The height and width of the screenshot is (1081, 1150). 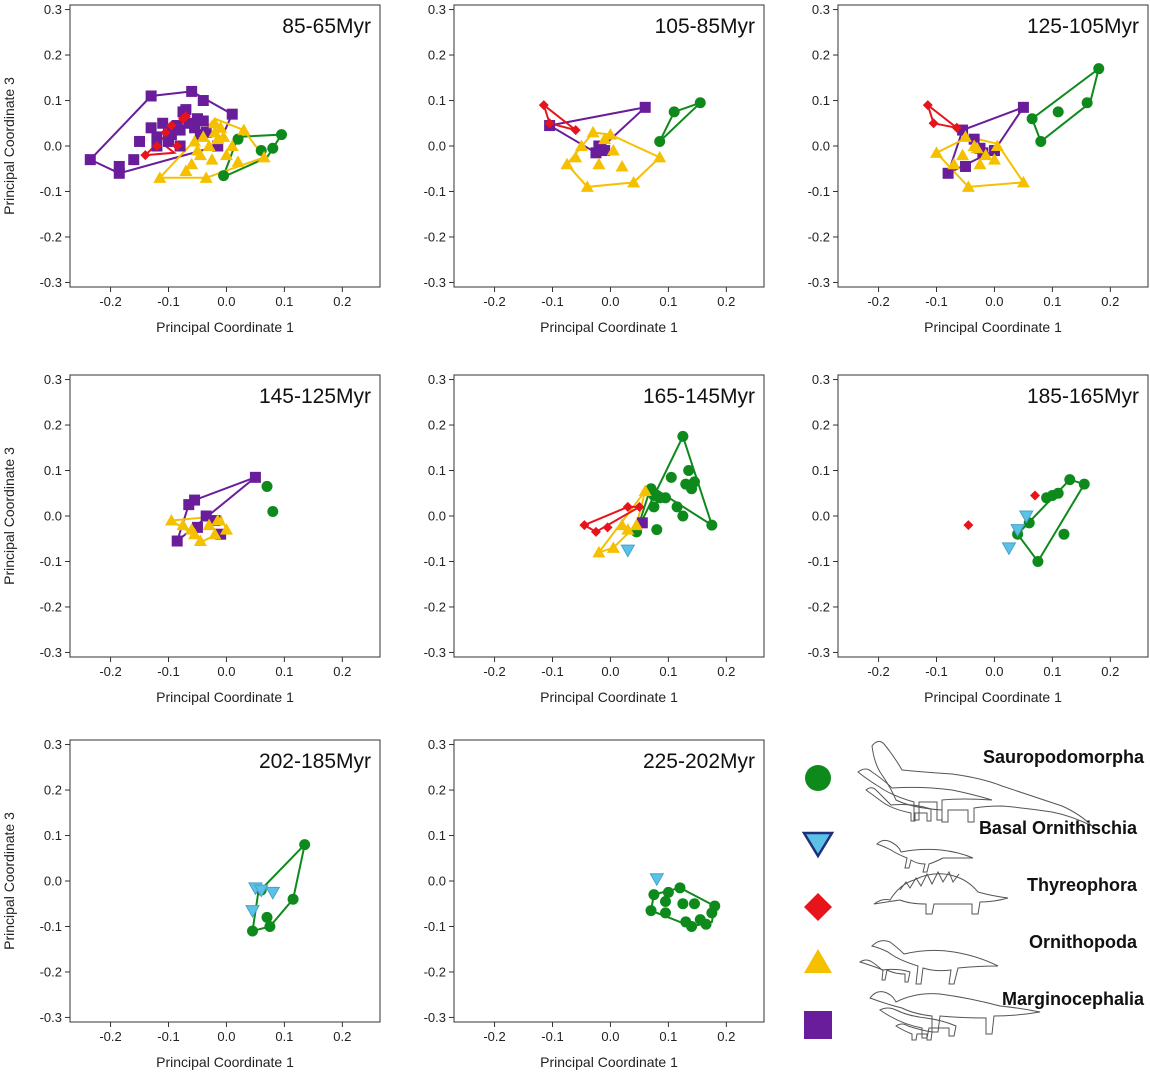 I want to click on x-tick-label: 0.2, so click(x=726, y=1036).